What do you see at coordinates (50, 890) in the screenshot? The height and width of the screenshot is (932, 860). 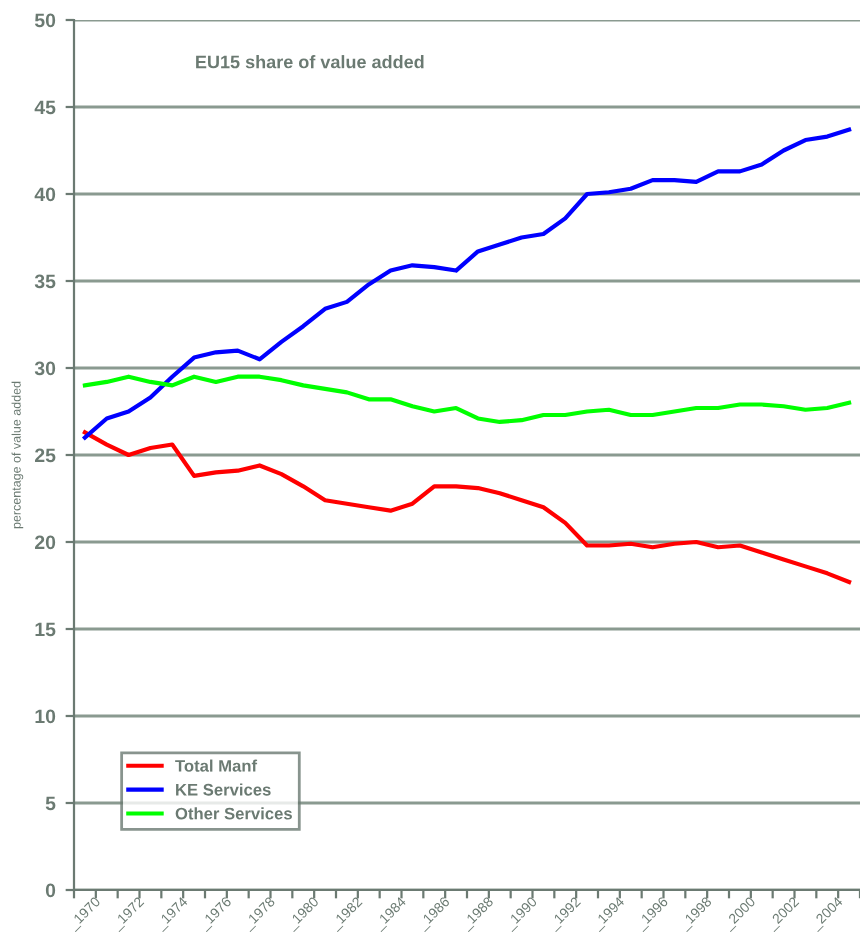 I see `y-tick-label: 0` at bounding box center [50, 890].